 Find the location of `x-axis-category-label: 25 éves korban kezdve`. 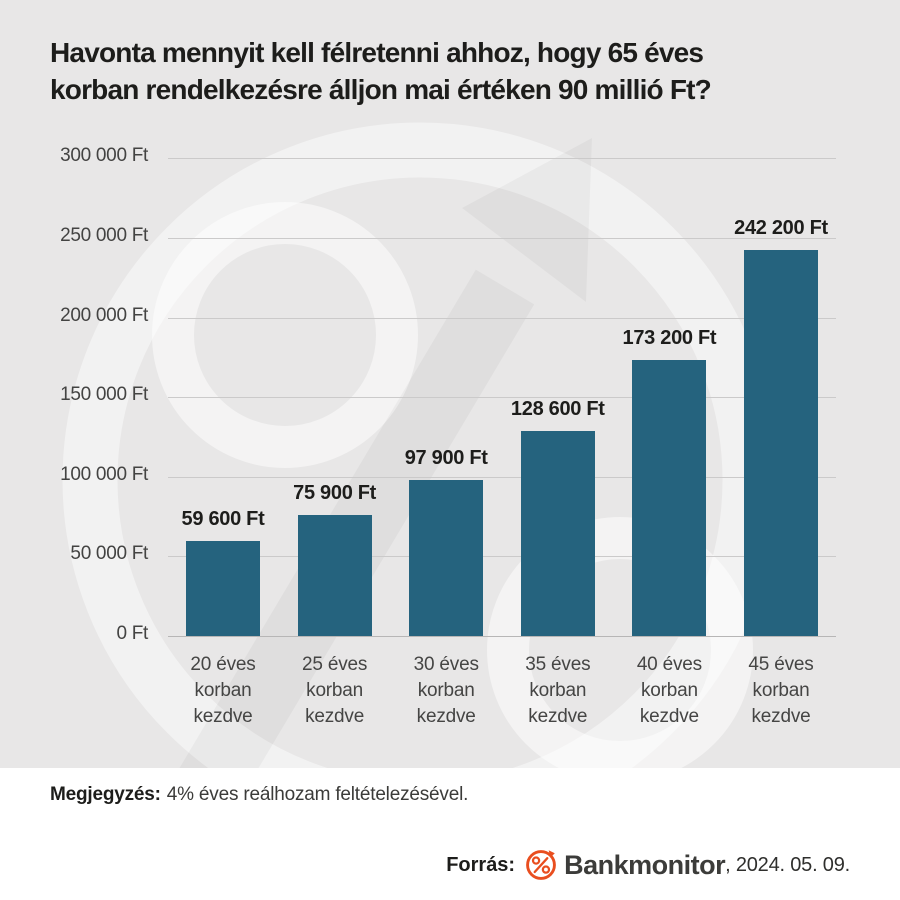

x-axis-category-label: 25 éves korban kezdve is located at coordinates (335, 691).